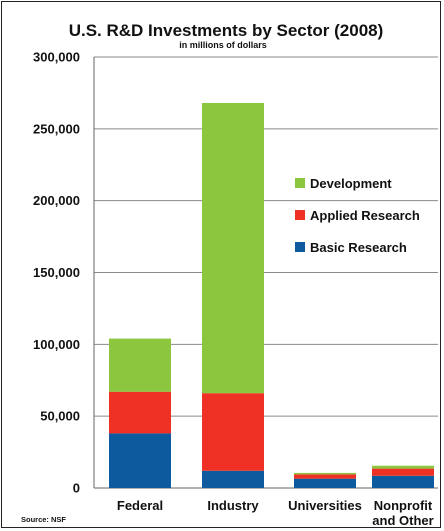 This screenshot has height=531, width=444. I want to click on source-note: Source: NSF, so click(43, 519).